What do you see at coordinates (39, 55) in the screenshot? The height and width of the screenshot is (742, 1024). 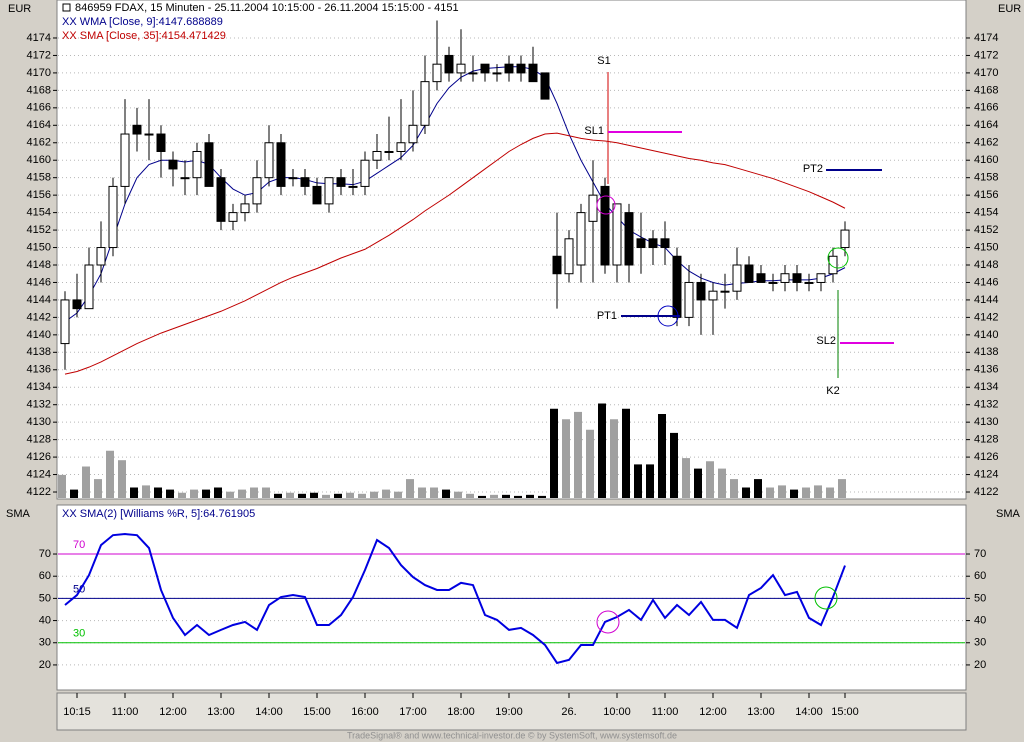 I see `y-tick-label: 4172` at bounding box center [39, 55].